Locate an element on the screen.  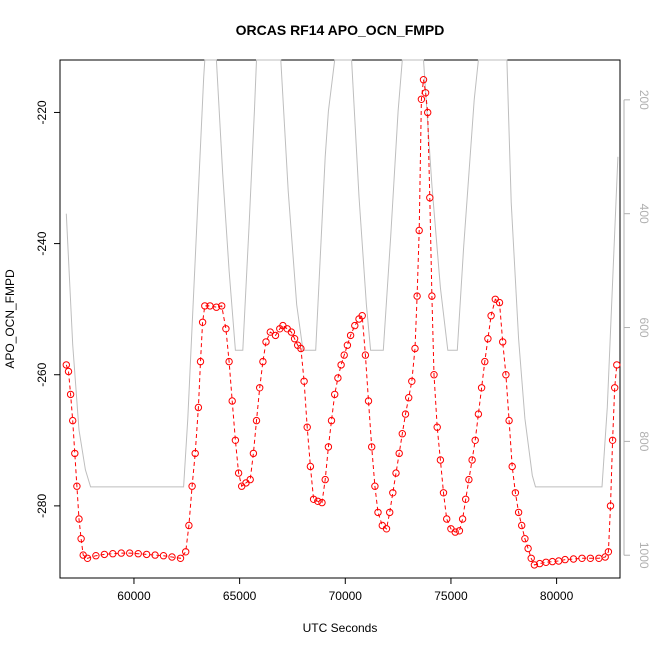
y-tick-label: -260 is located at coordinates (42, 374).